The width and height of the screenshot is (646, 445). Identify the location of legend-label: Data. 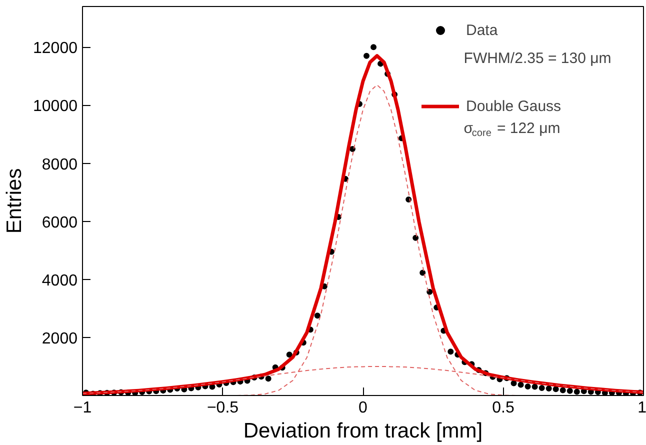
(482, 30).